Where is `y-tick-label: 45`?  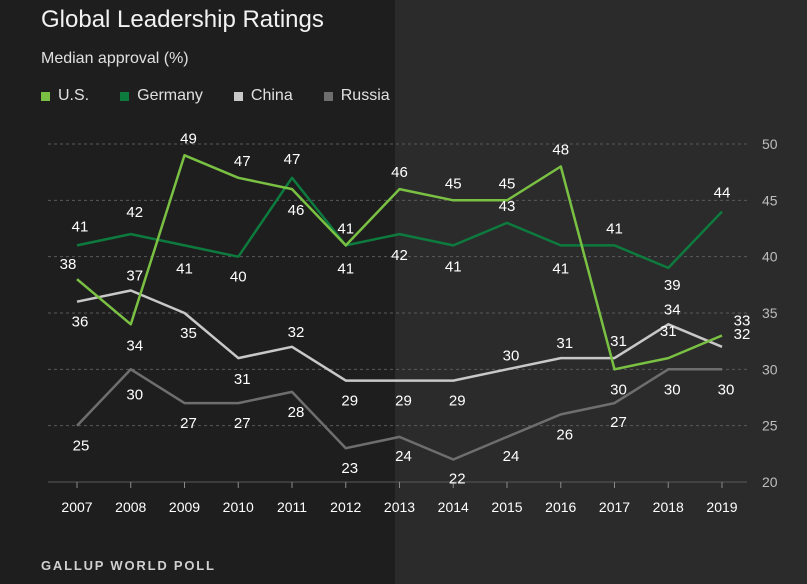
y-tick-label: 45 is located at coordinates (770, 200).